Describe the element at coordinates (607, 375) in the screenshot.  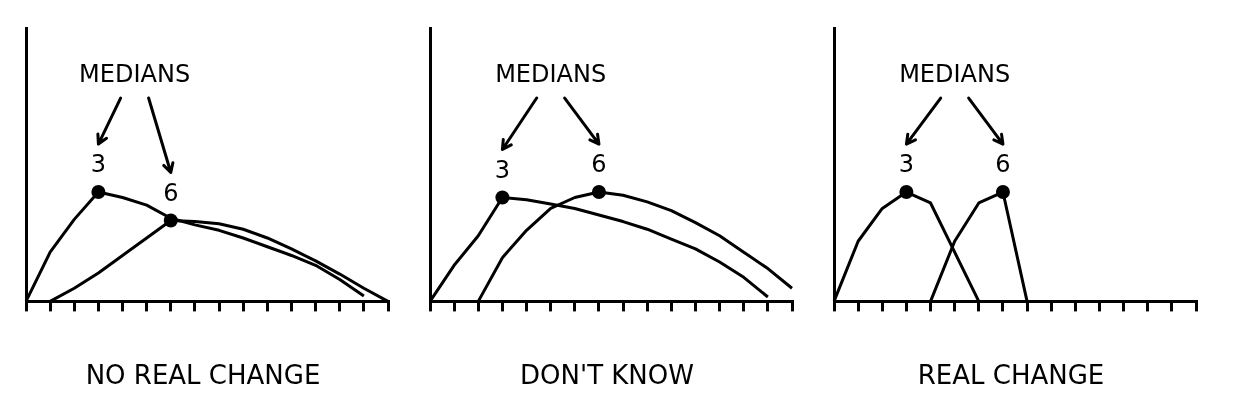
I see `text: DON'T KNOW` at that location.